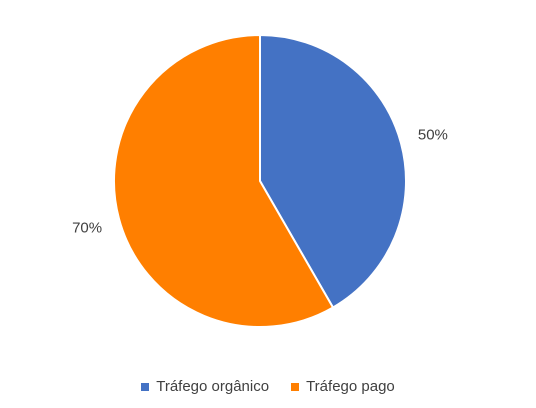 The image size is (536, 408). I want to click on legend-item-organic: Tráfego orgânico, so click(205, 386).